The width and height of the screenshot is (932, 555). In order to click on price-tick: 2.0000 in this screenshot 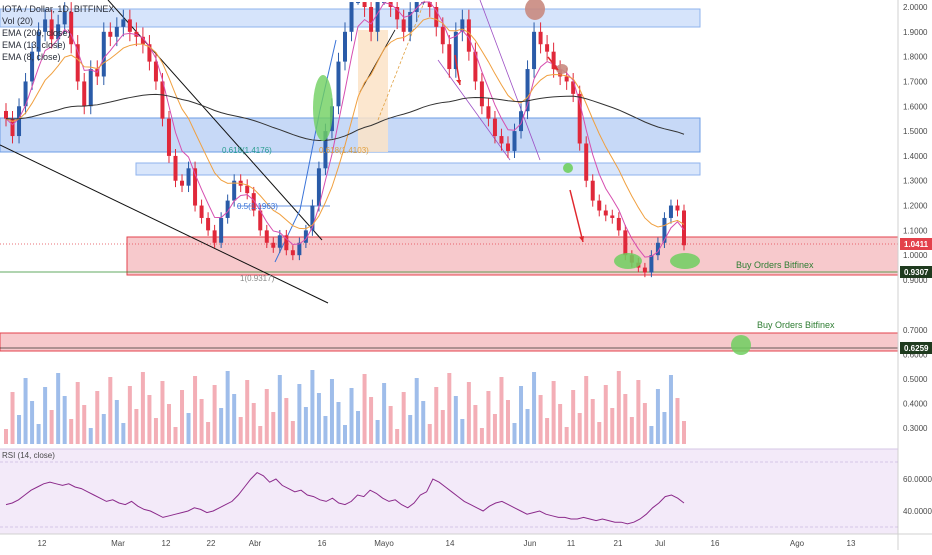, I will do `click(915, 7)`.